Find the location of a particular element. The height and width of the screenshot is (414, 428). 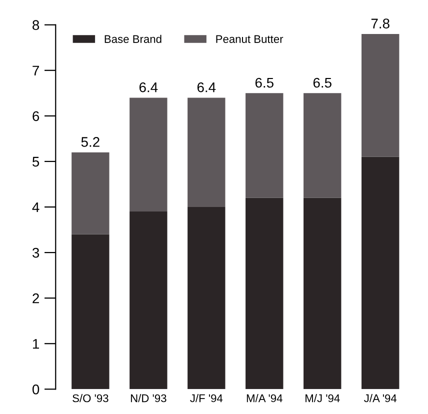

y-tick-label: 7 is located at coordinates (35, 71).